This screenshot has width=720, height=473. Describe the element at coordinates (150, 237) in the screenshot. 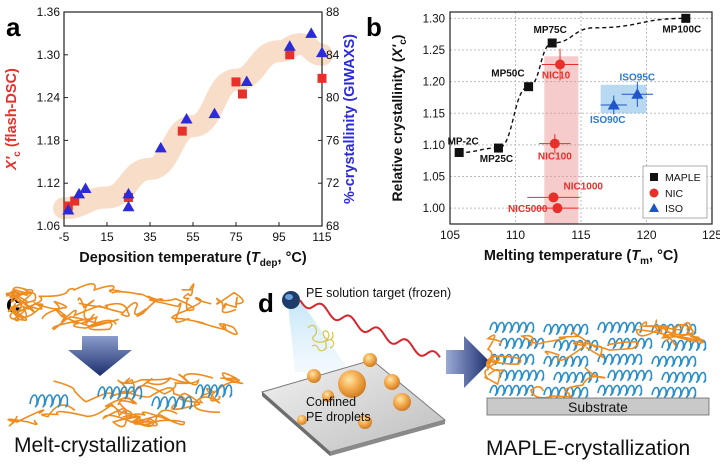

I see `x-tick-label: 35` at that location.